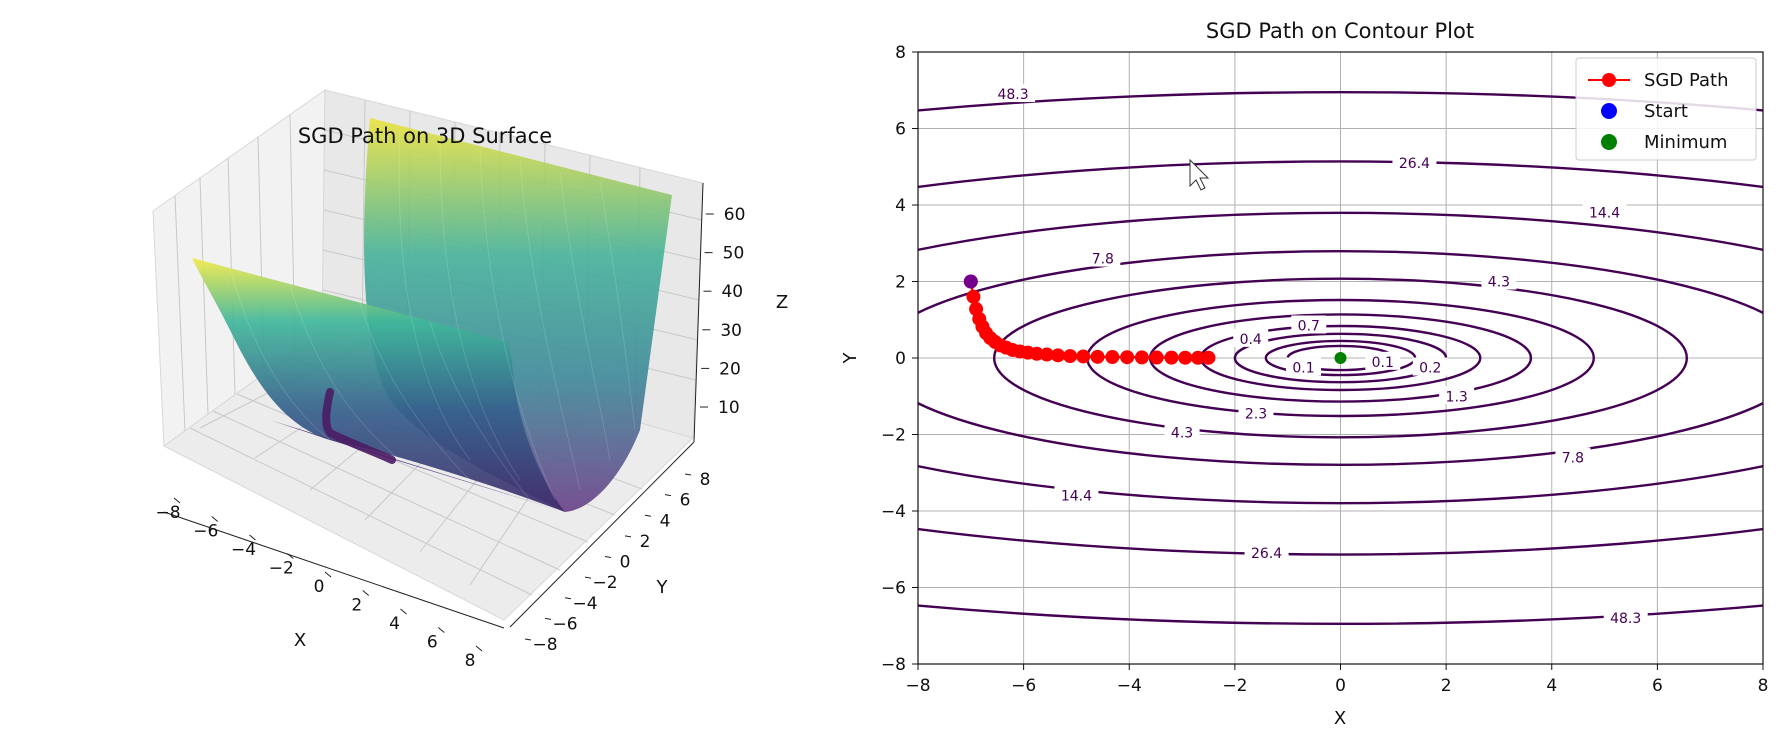 The image size is (1780, 735). Describe the element at coordinates (378, 385) in the screenshot. I see `surface-front-half` at that location.